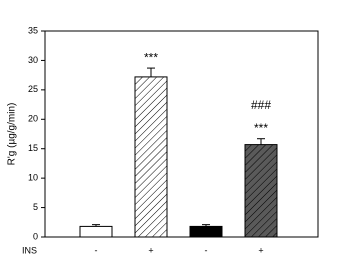 The height and width of the screenshot is (261, 341). I want to click on y-tick-label: 0, so click(35, 236).